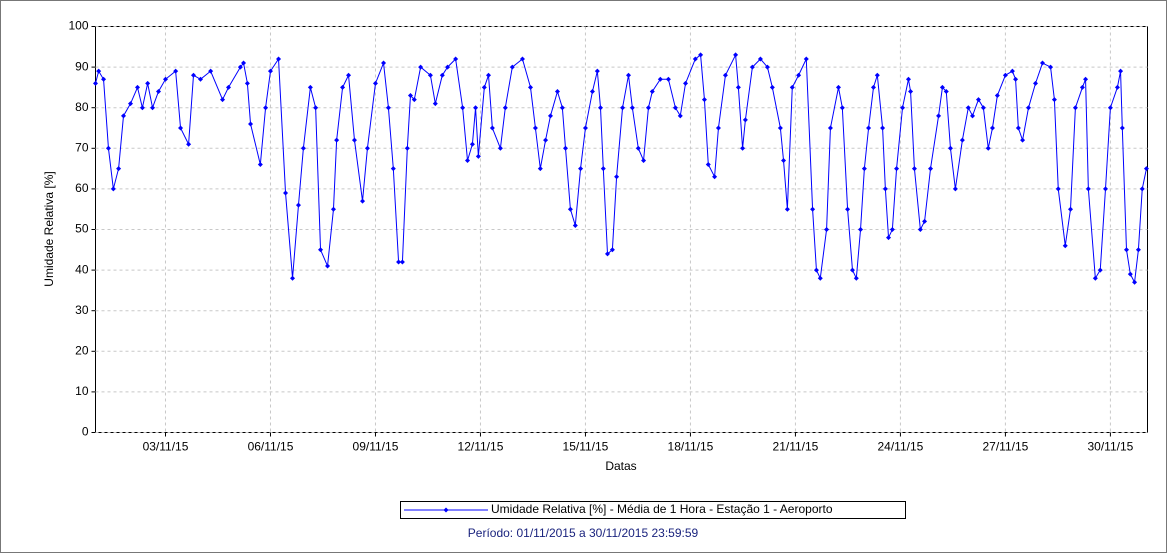 The width and height of the screenshot is (1168, 559). I want to click on x-tick-label: 03/11/15, so click(166, 447).